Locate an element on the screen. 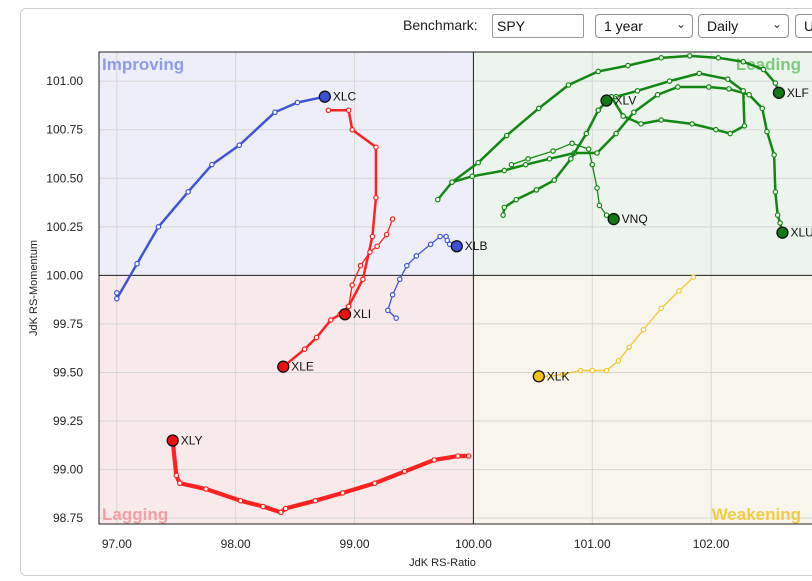 The width and height of the screenshot is (812, 581). benchmark-input is located at coordinates (538, 26).